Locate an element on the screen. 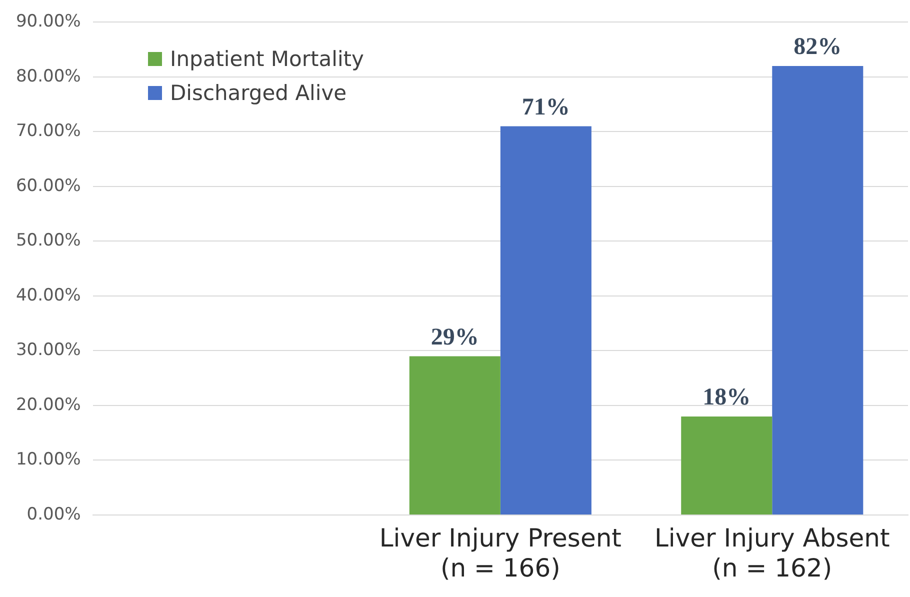 The width and height of the screenshot is (910, 597). y-tick-label: 50.00% is located at coordinates (48, 240).